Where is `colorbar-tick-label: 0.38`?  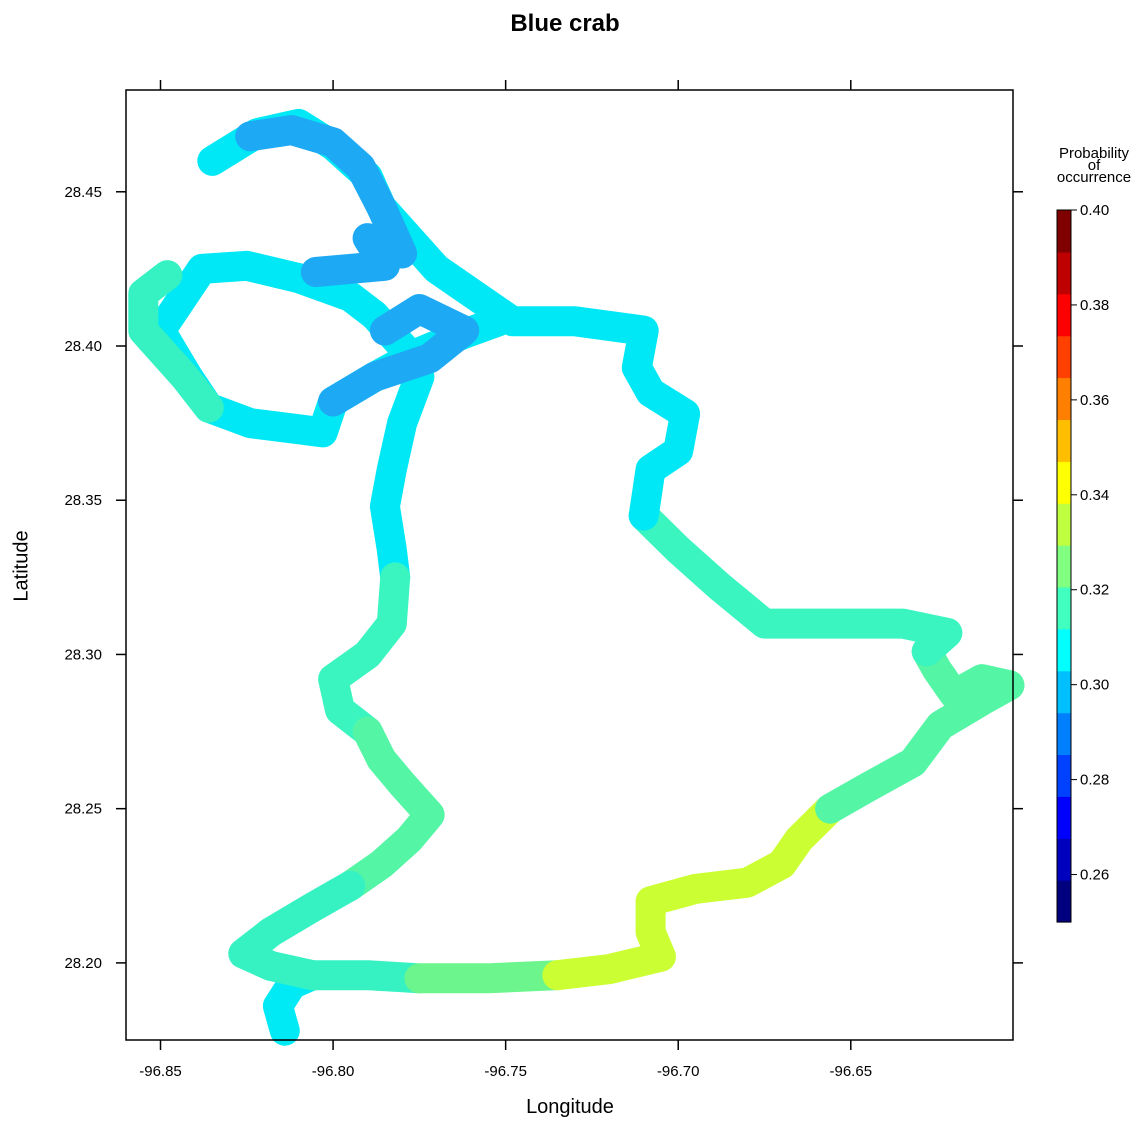 colorbar-tick-label: 0.38 is located at coordinates (1094, 305).